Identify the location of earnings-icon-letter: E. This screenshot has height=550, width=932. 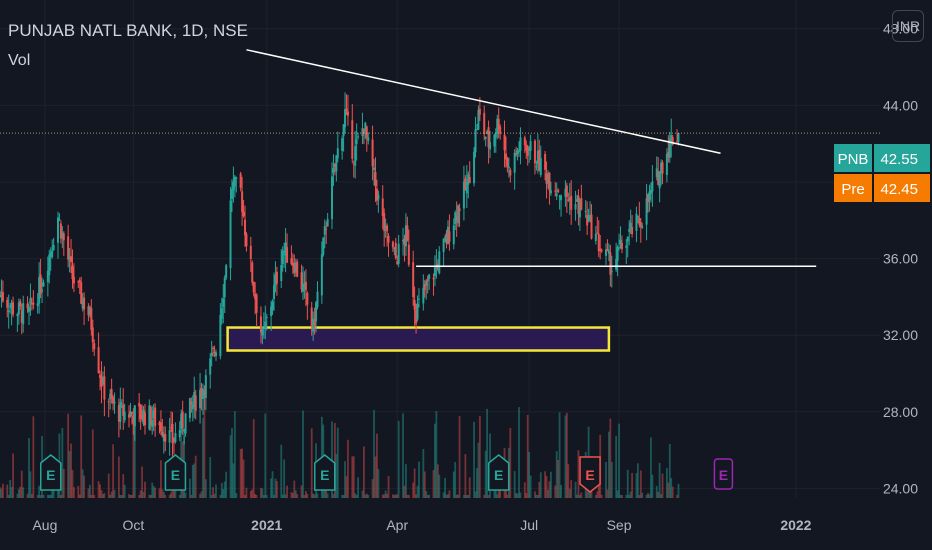
(589, 475).